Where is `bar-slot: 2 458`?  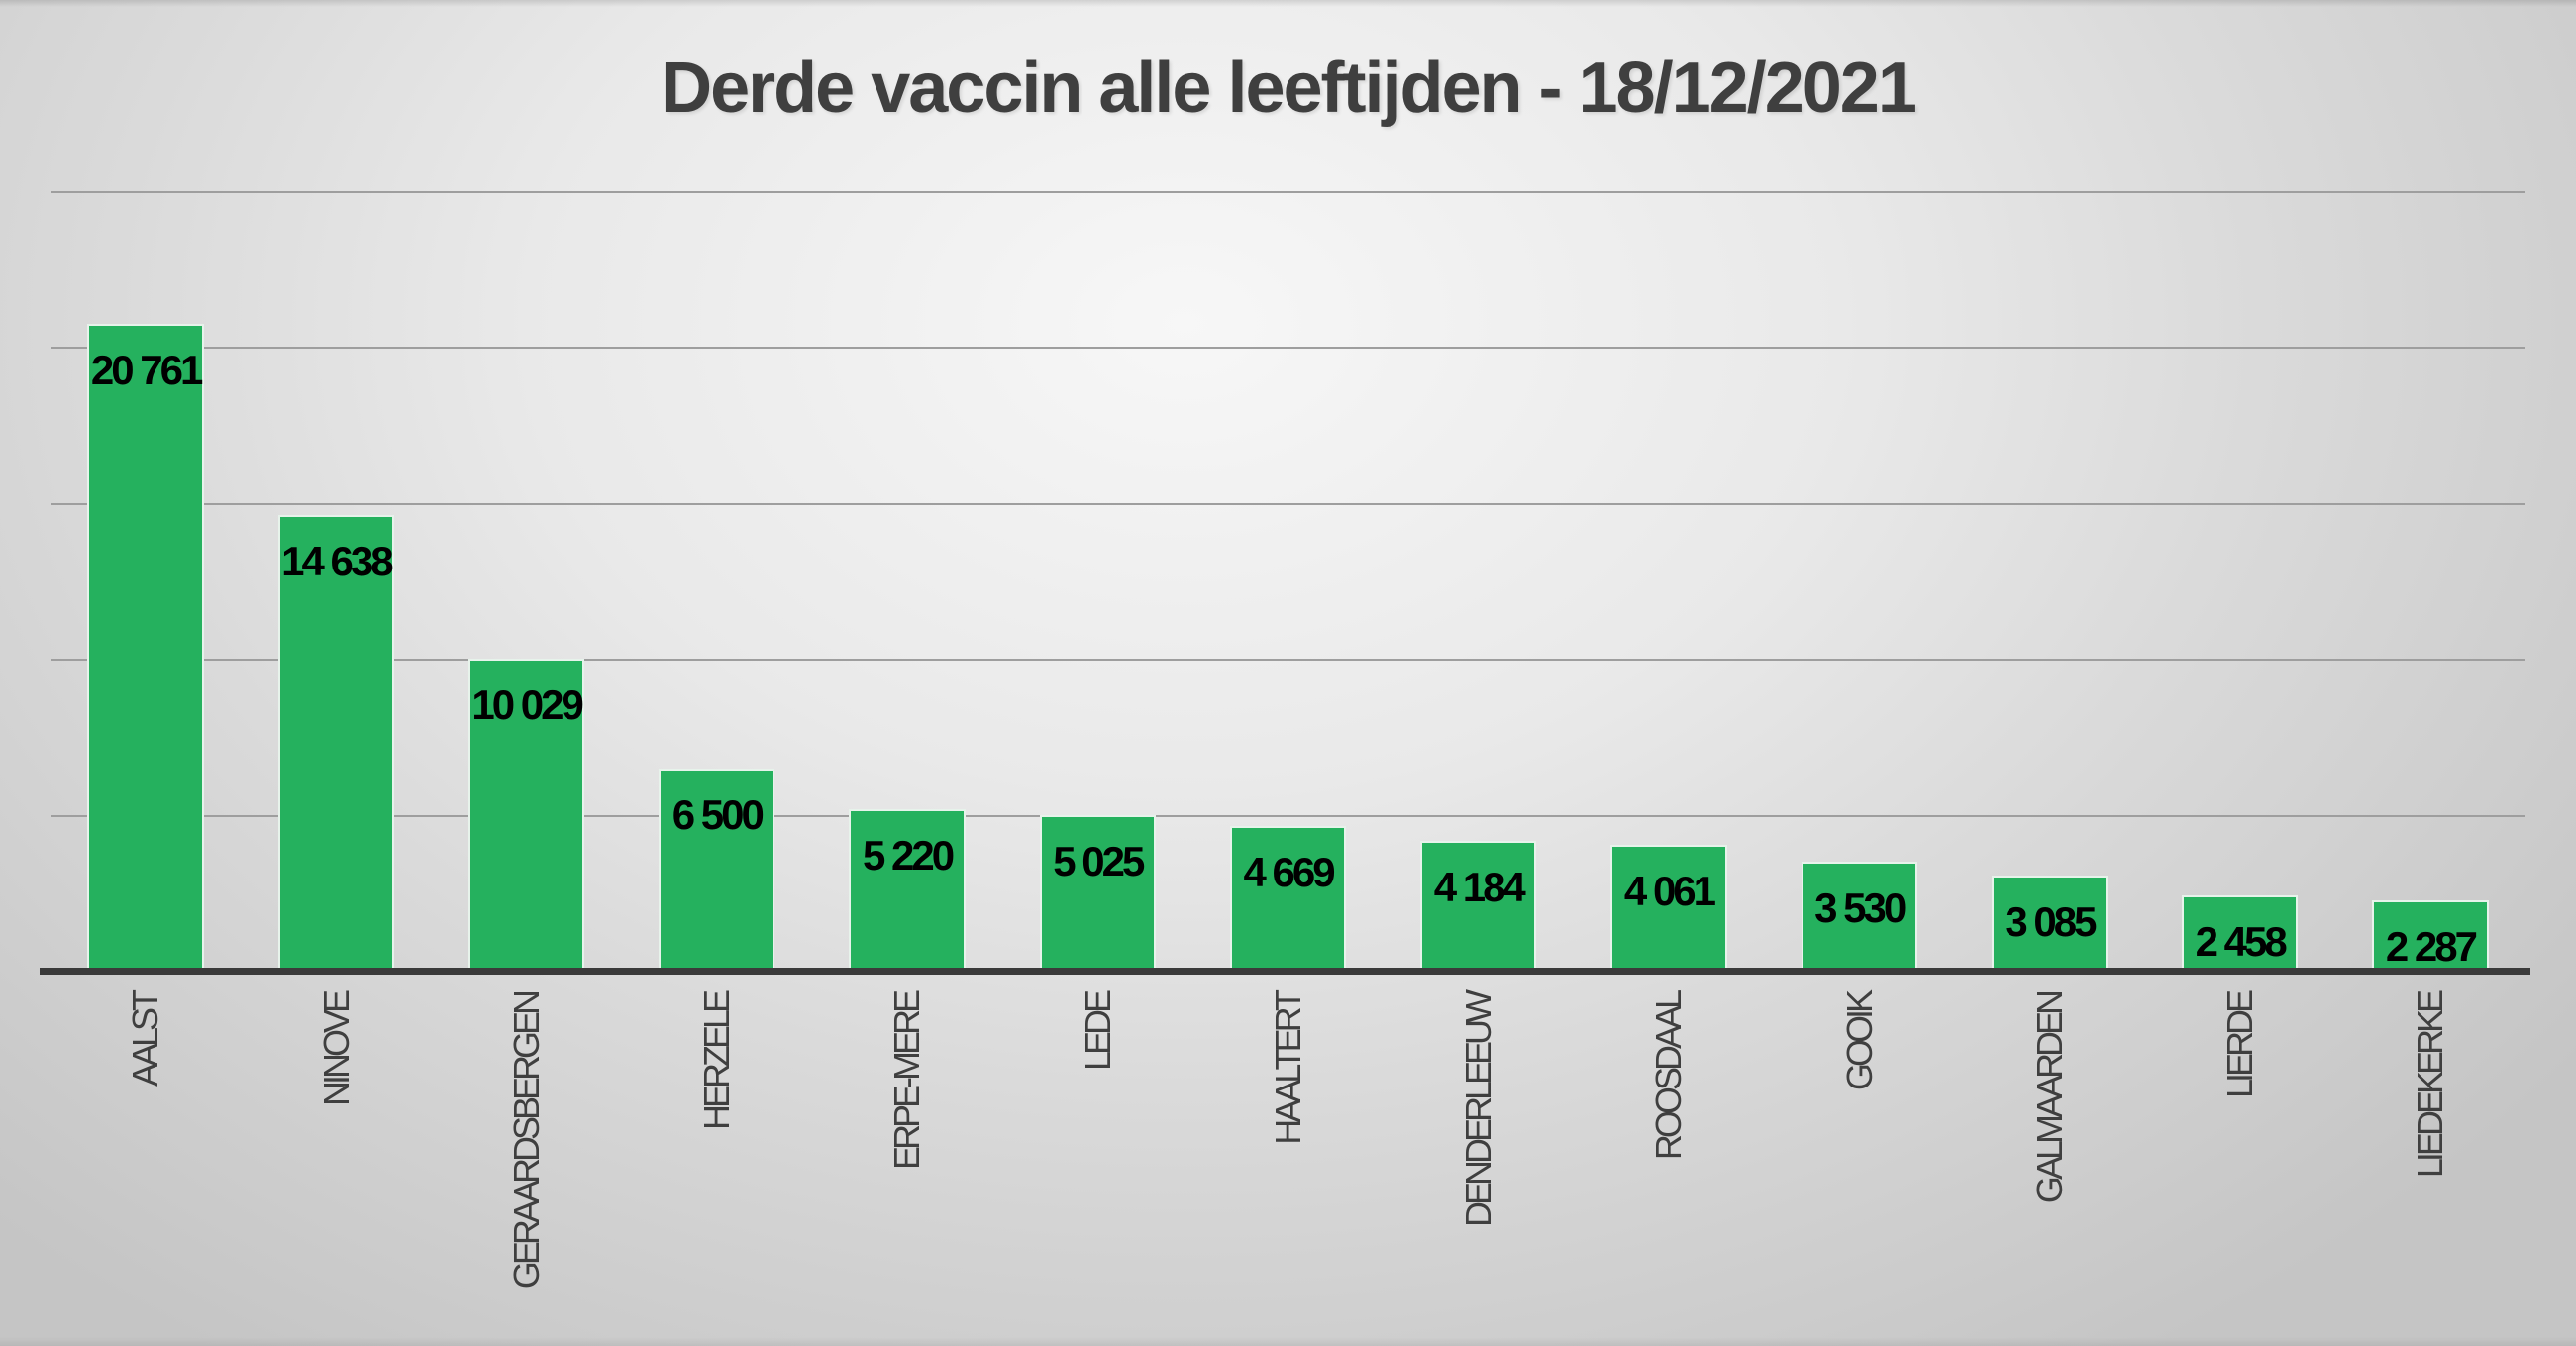 bar-slot: 2 458 is located at coordinates (2240, 933).